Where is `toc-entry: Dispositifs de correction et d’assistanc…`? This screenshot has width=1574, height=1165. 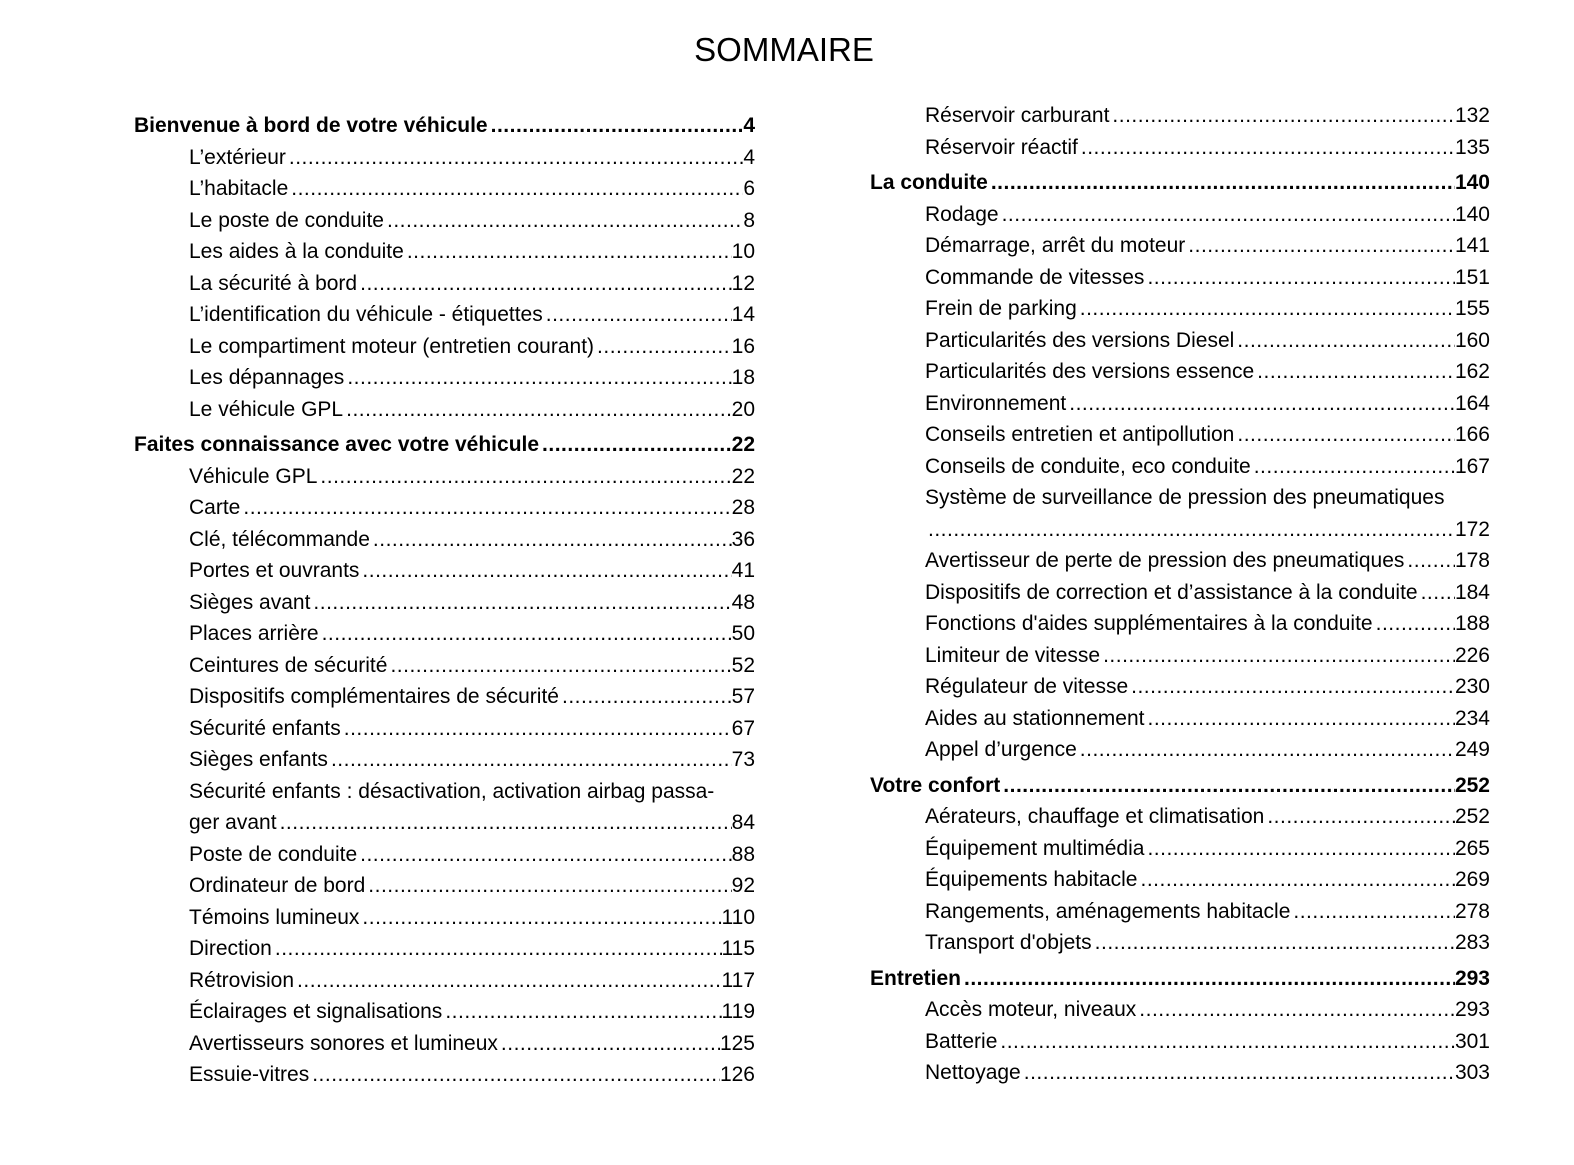 toc-entry: Dispositifs de correction et d’assistanc… is located at coordinates (1180, 593).